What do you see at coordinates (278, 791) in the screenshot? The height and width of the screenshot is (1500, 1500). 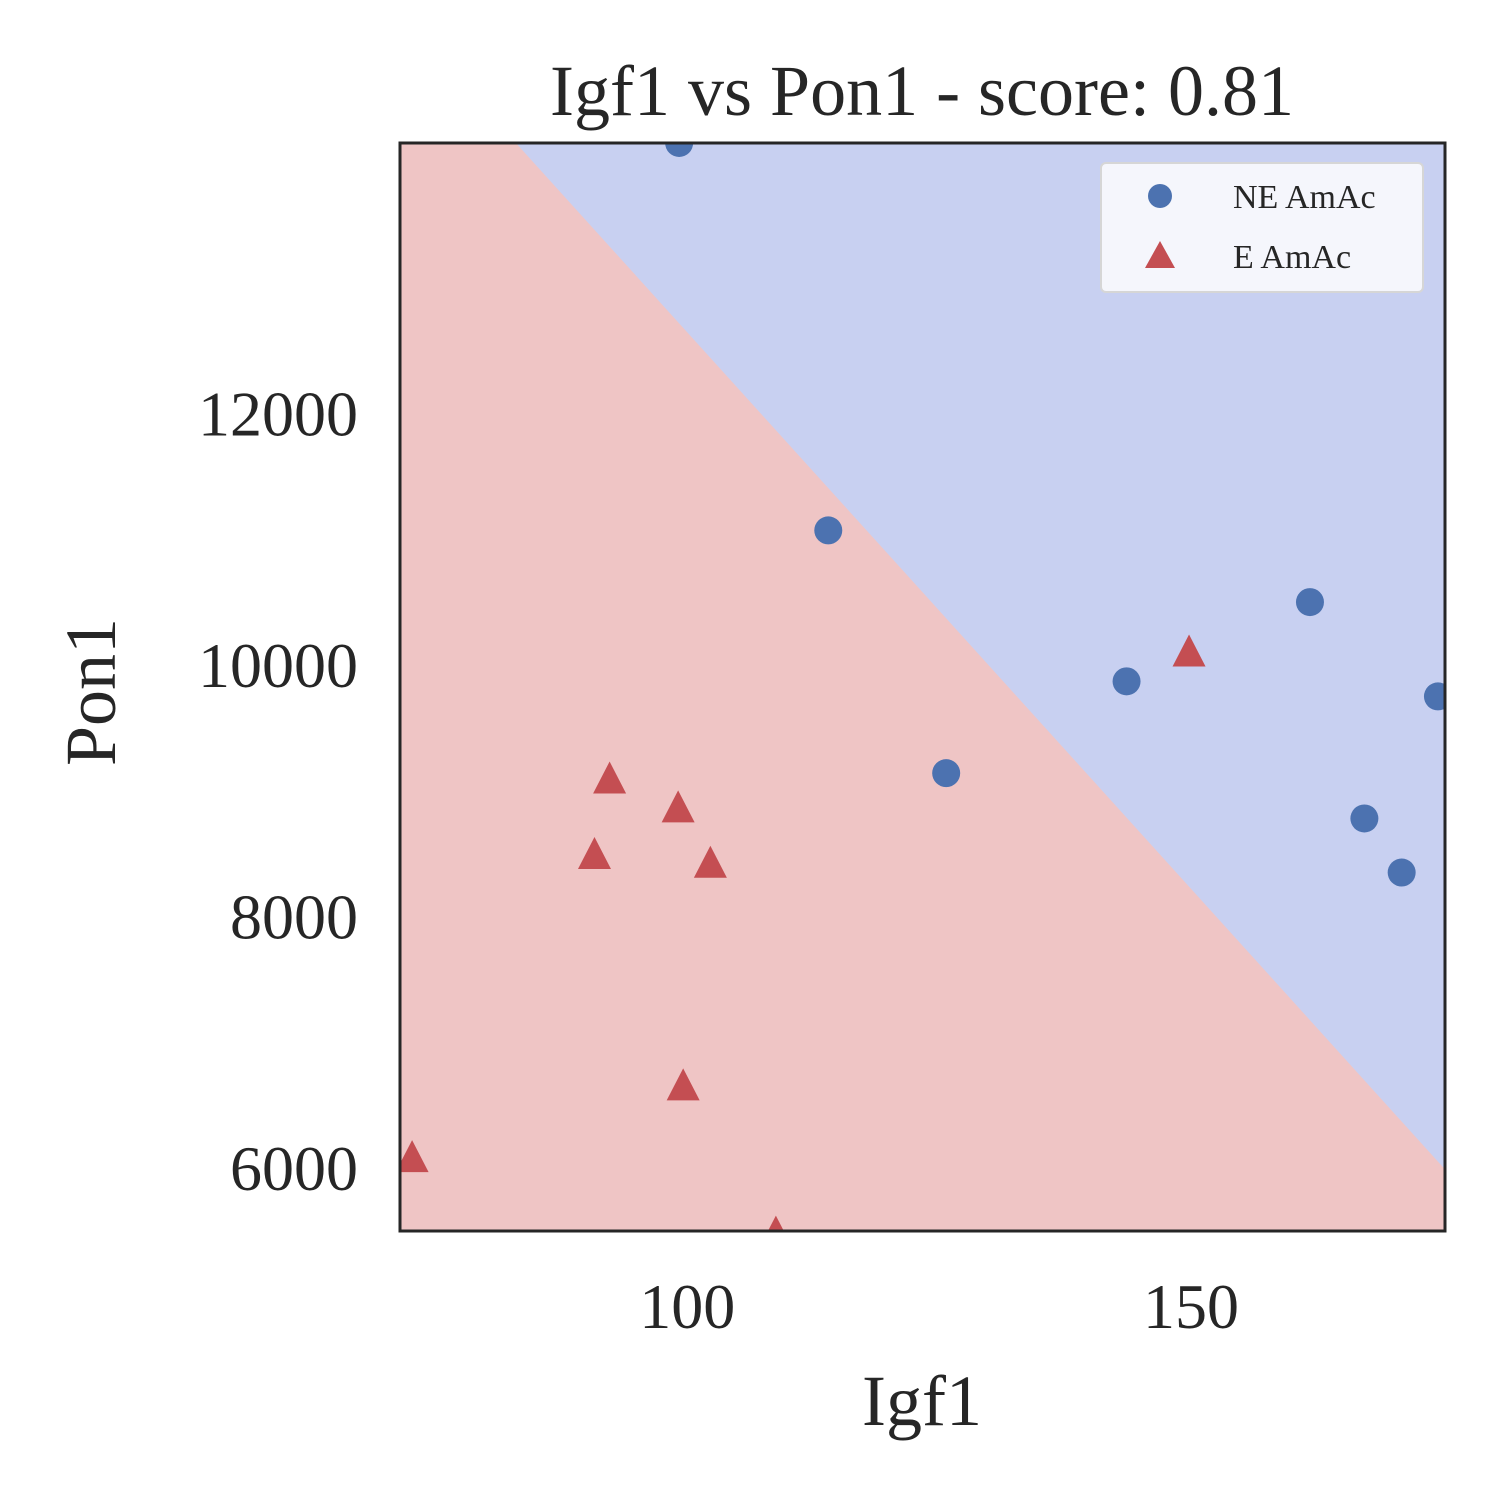 I see `y-axis-ticks: 6000 8000 10000 12000` at bounding box center [278, 791].